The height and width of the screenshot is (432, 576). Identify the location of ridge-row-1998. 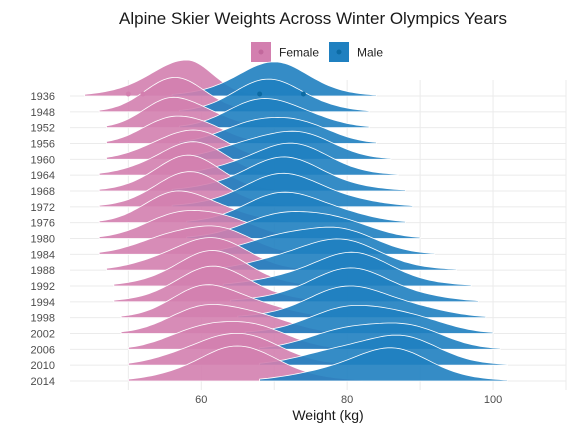
(303, 301).